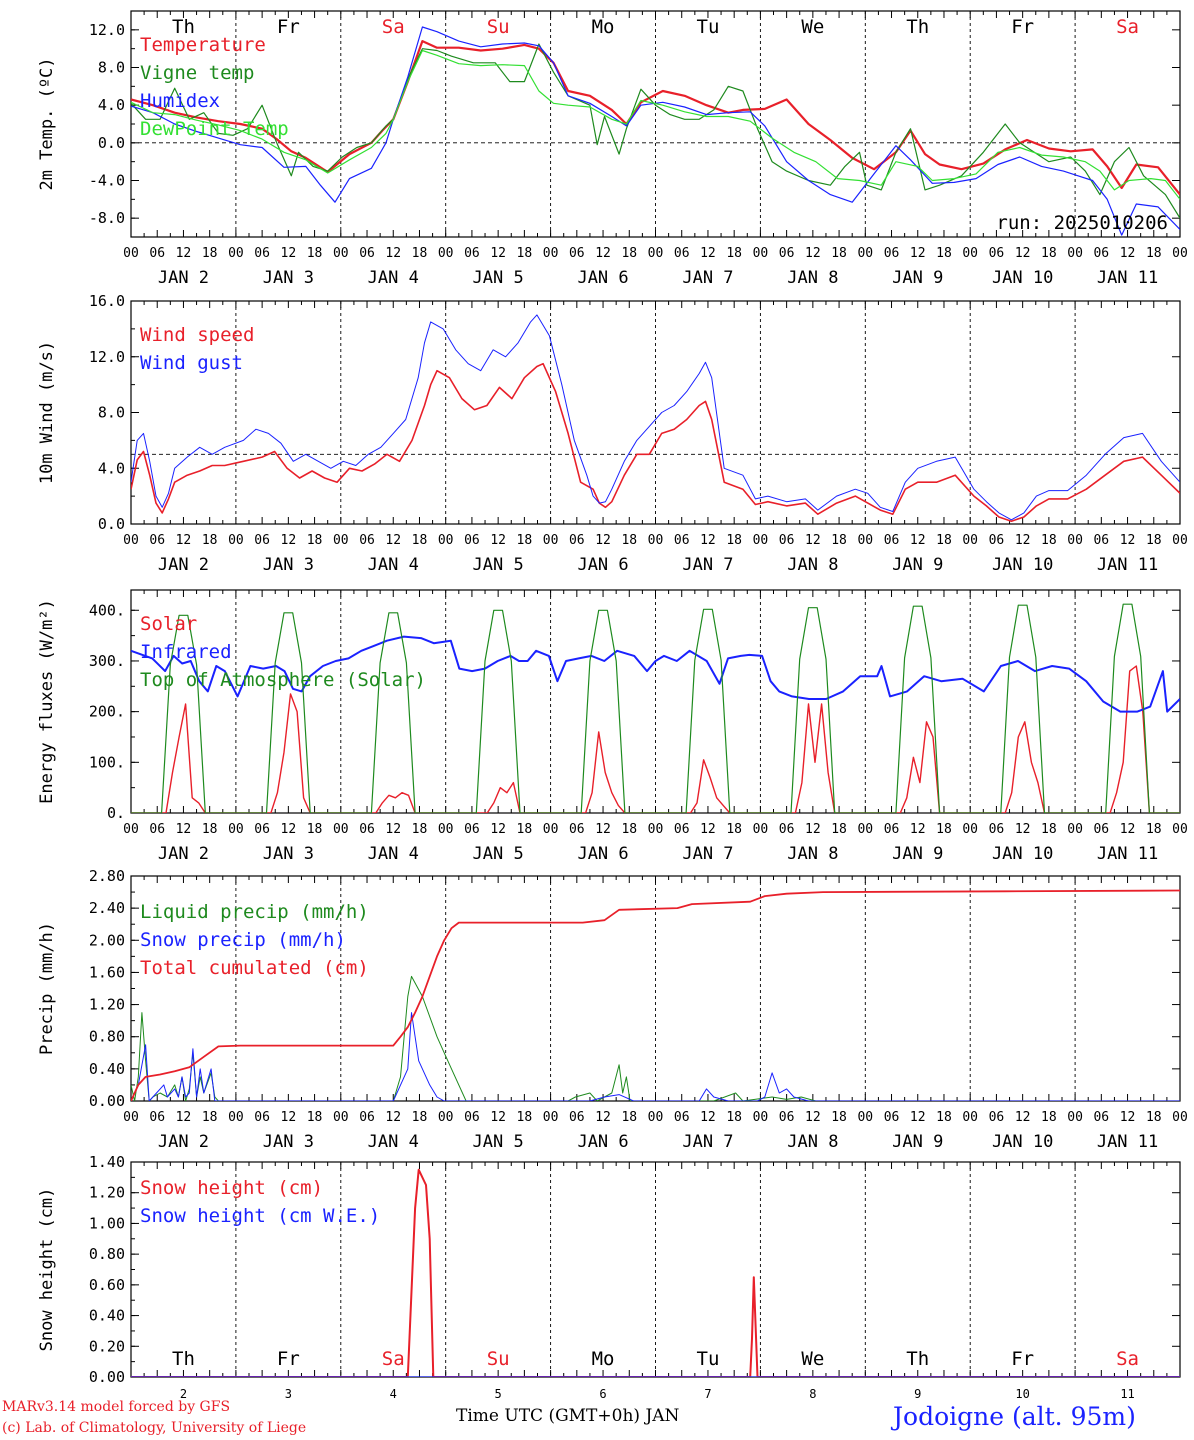 The image size is (1194, 1440). What do you see at coordinates (107, 1162) in the screenshot?
I see `y-tick-label: 1.40` at bounding box center [107, 1162].